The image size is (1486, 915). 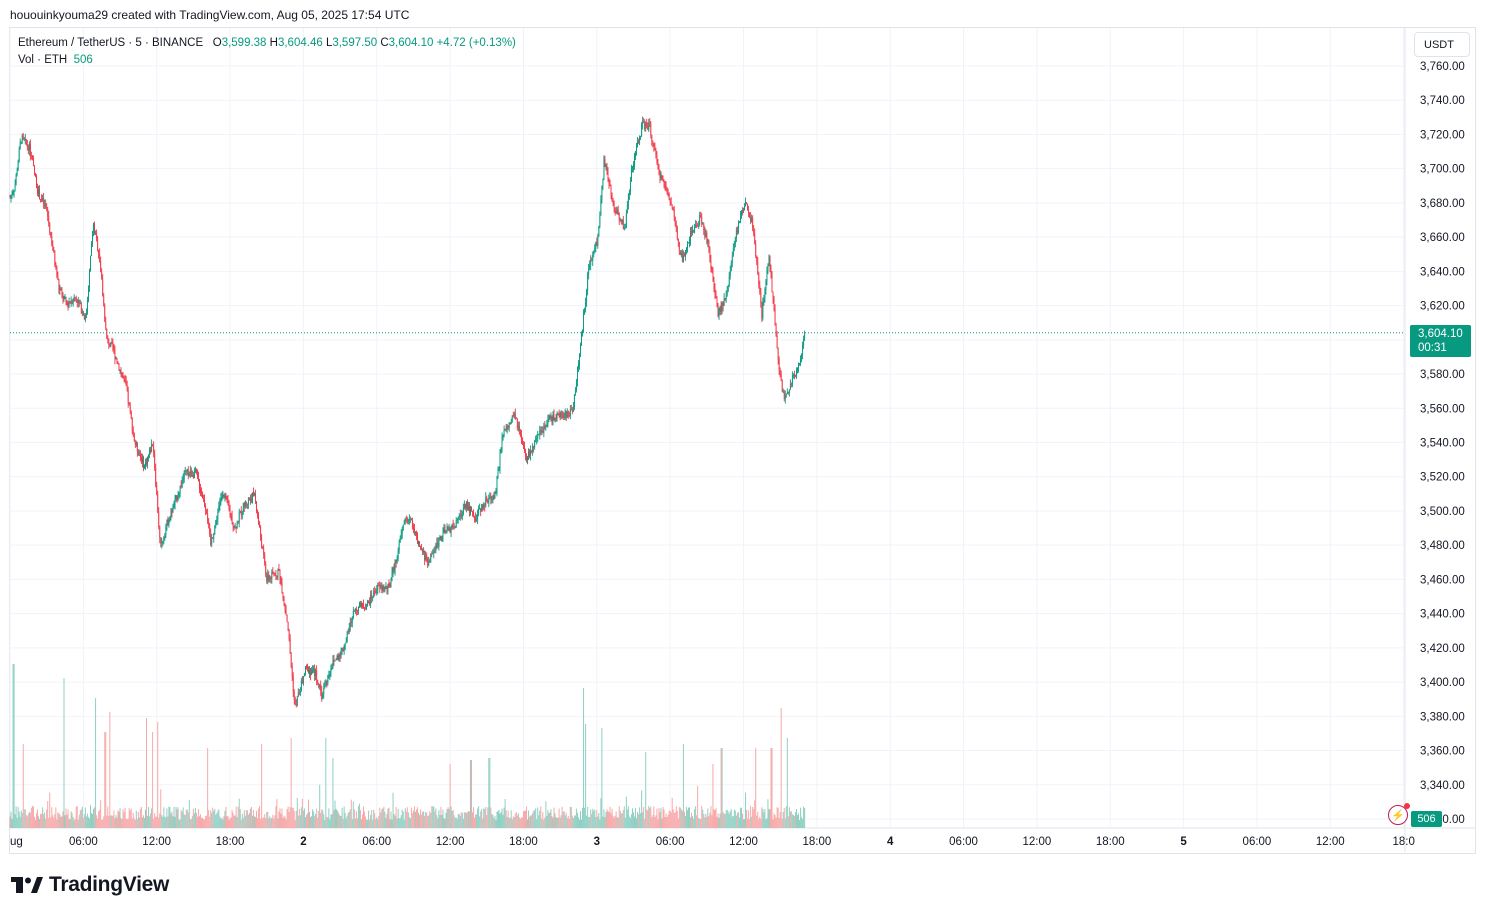 I want to click on legend-high-label: H, so click(x=273, y=43).